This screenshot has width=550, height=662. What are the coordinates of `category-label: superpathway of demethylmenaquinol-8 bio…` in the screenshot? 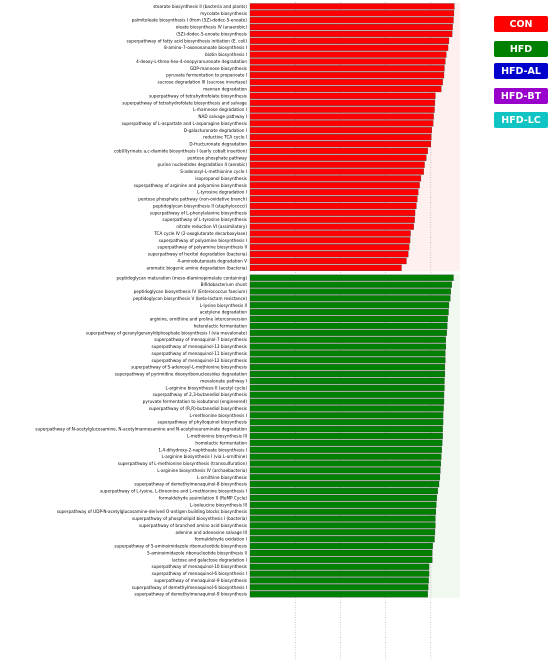 It's located at (190, 484).